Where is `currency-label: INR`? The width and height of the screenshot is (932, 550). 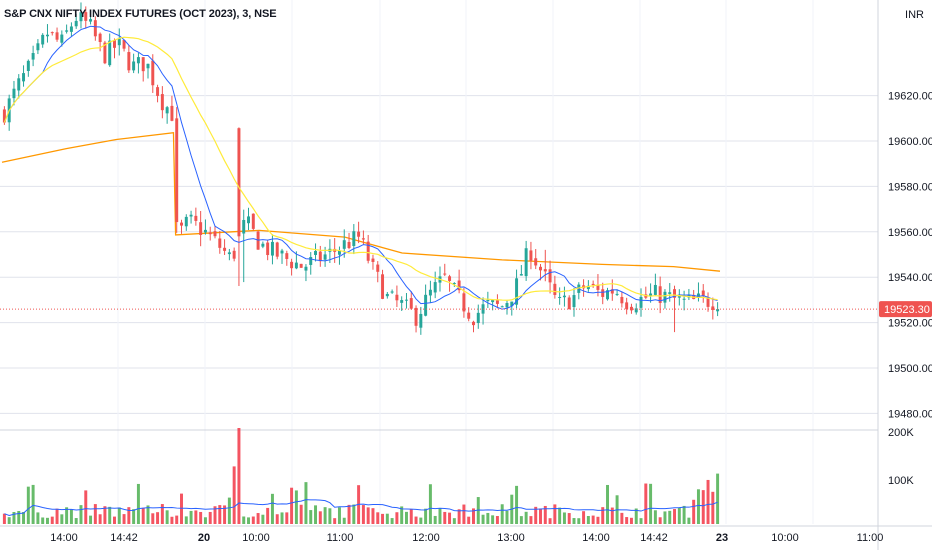
currency-label: INR is located at coordinates (914, 15).